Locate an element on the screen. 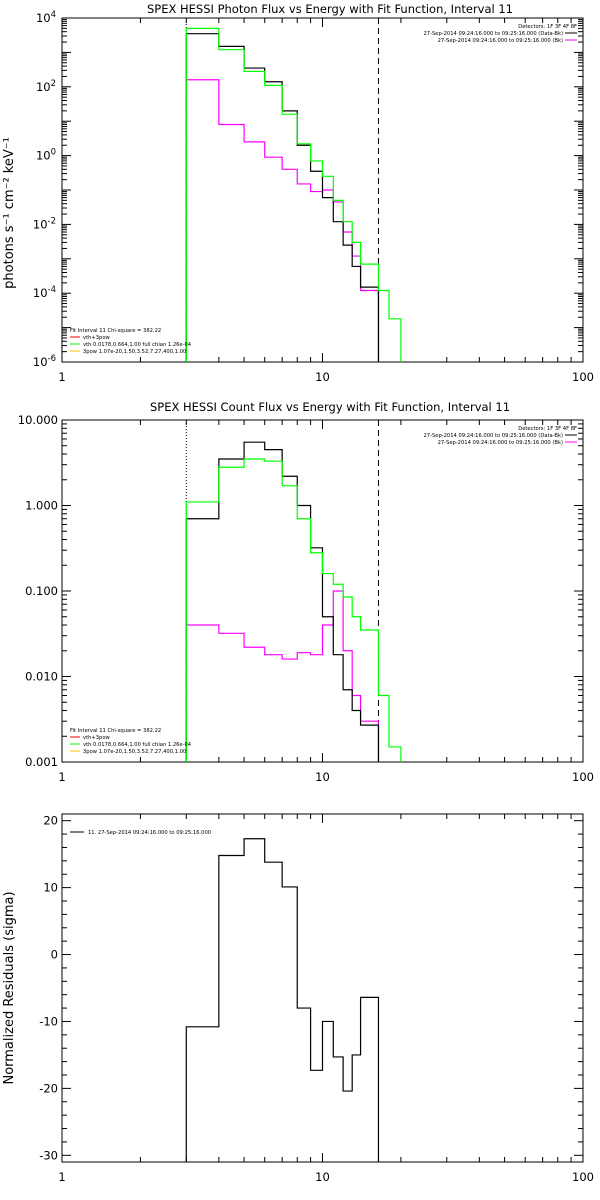  photon-flux-ylabel: photons s⁻¹ cm⁻² keV⁻¹ is located at coordinates (9, 213).